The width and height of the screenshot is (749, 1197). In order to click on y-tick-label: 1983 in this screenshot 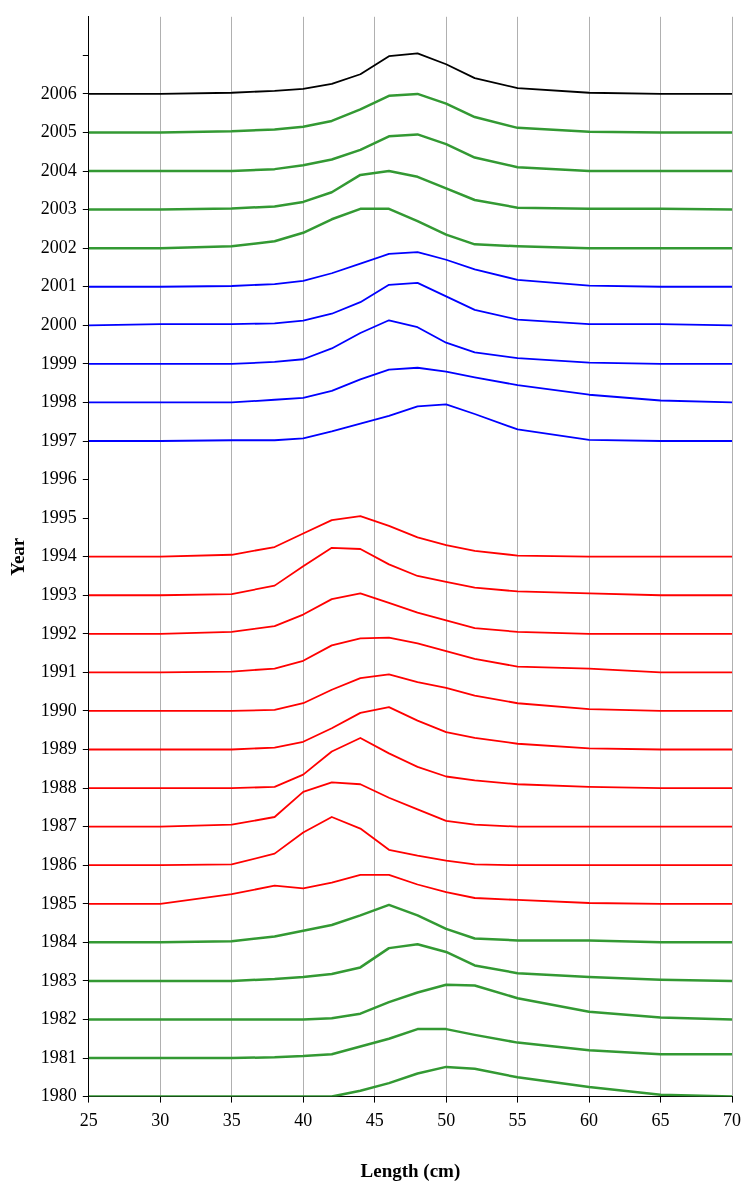, I will do `click(58, 979)`.